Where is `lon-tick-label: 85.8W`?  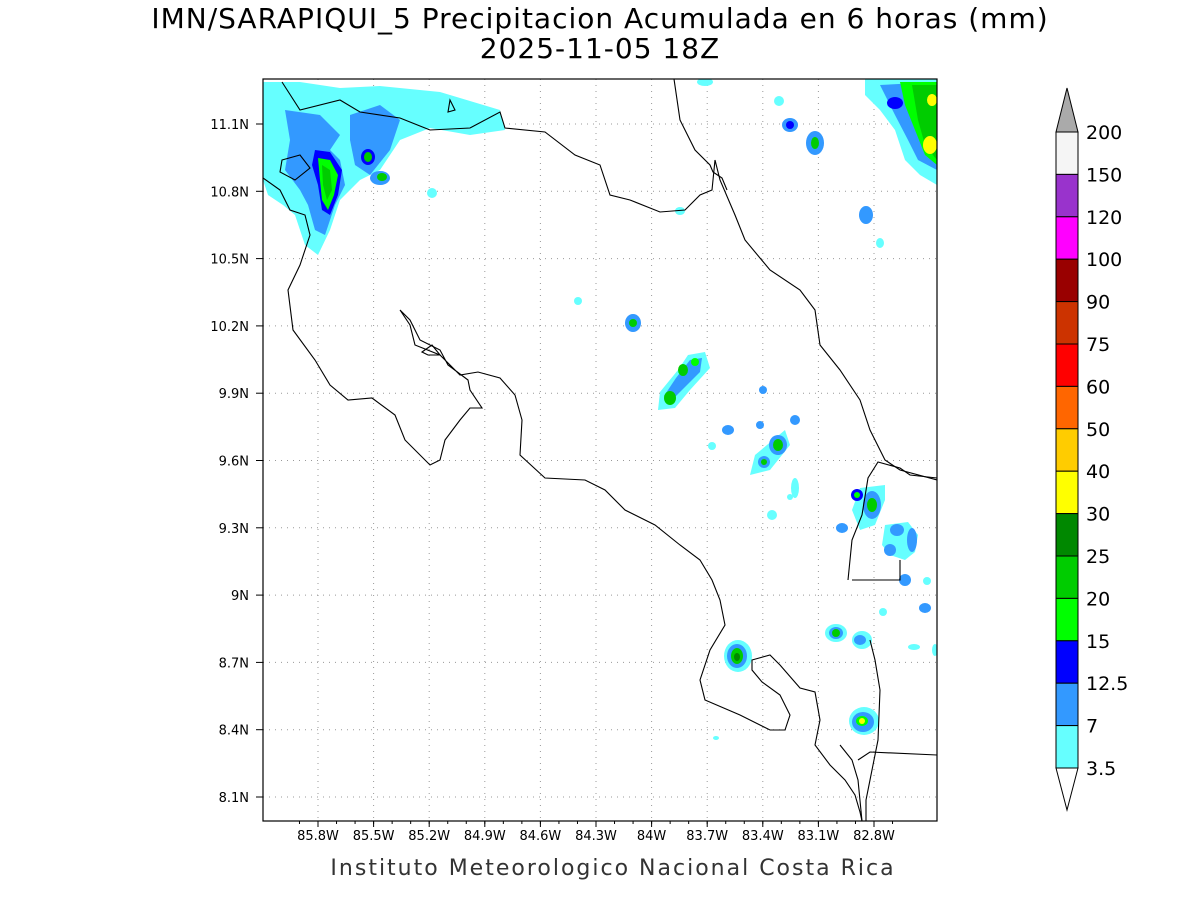
lon-tick-label: 85.8W is located at coordinates (318, 836).